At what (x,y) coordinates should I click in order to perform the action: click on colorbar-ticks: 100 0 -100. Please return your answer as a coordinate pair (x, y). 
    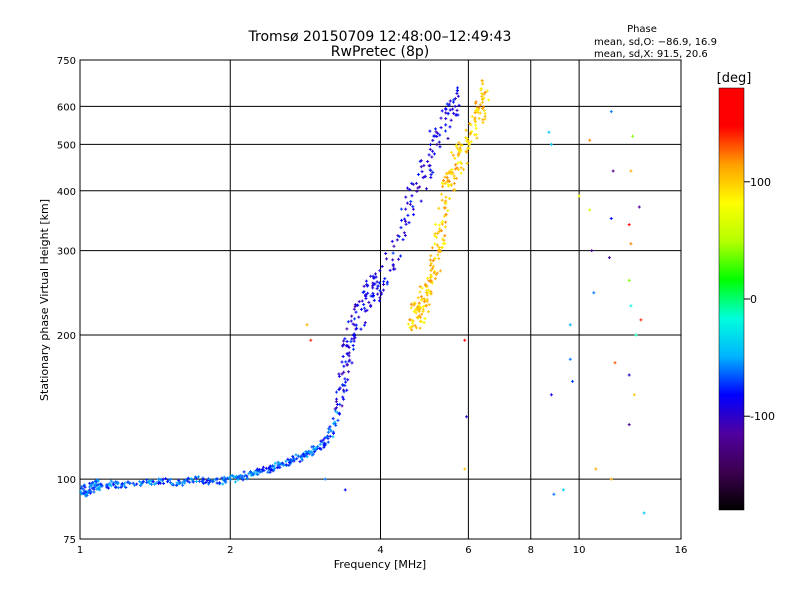
    Looking at the image, I should click on (759, 299).